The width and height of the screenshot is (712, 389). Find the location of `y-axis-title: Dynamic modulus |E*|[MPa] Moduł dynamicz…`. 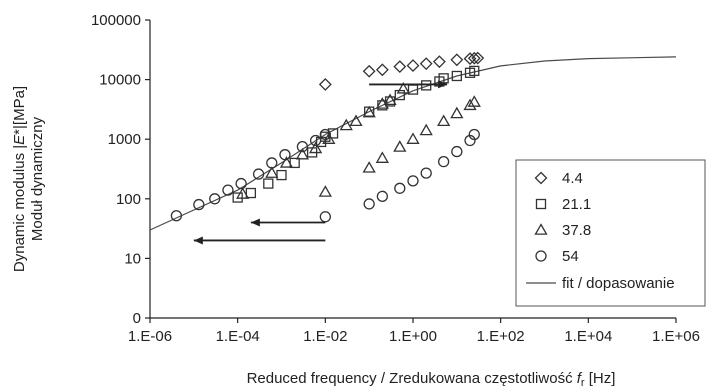

y-axis-title: Dynamic modulus |E*|[MPa] Moduł dynamicz… is located at coordinates (28, 179).